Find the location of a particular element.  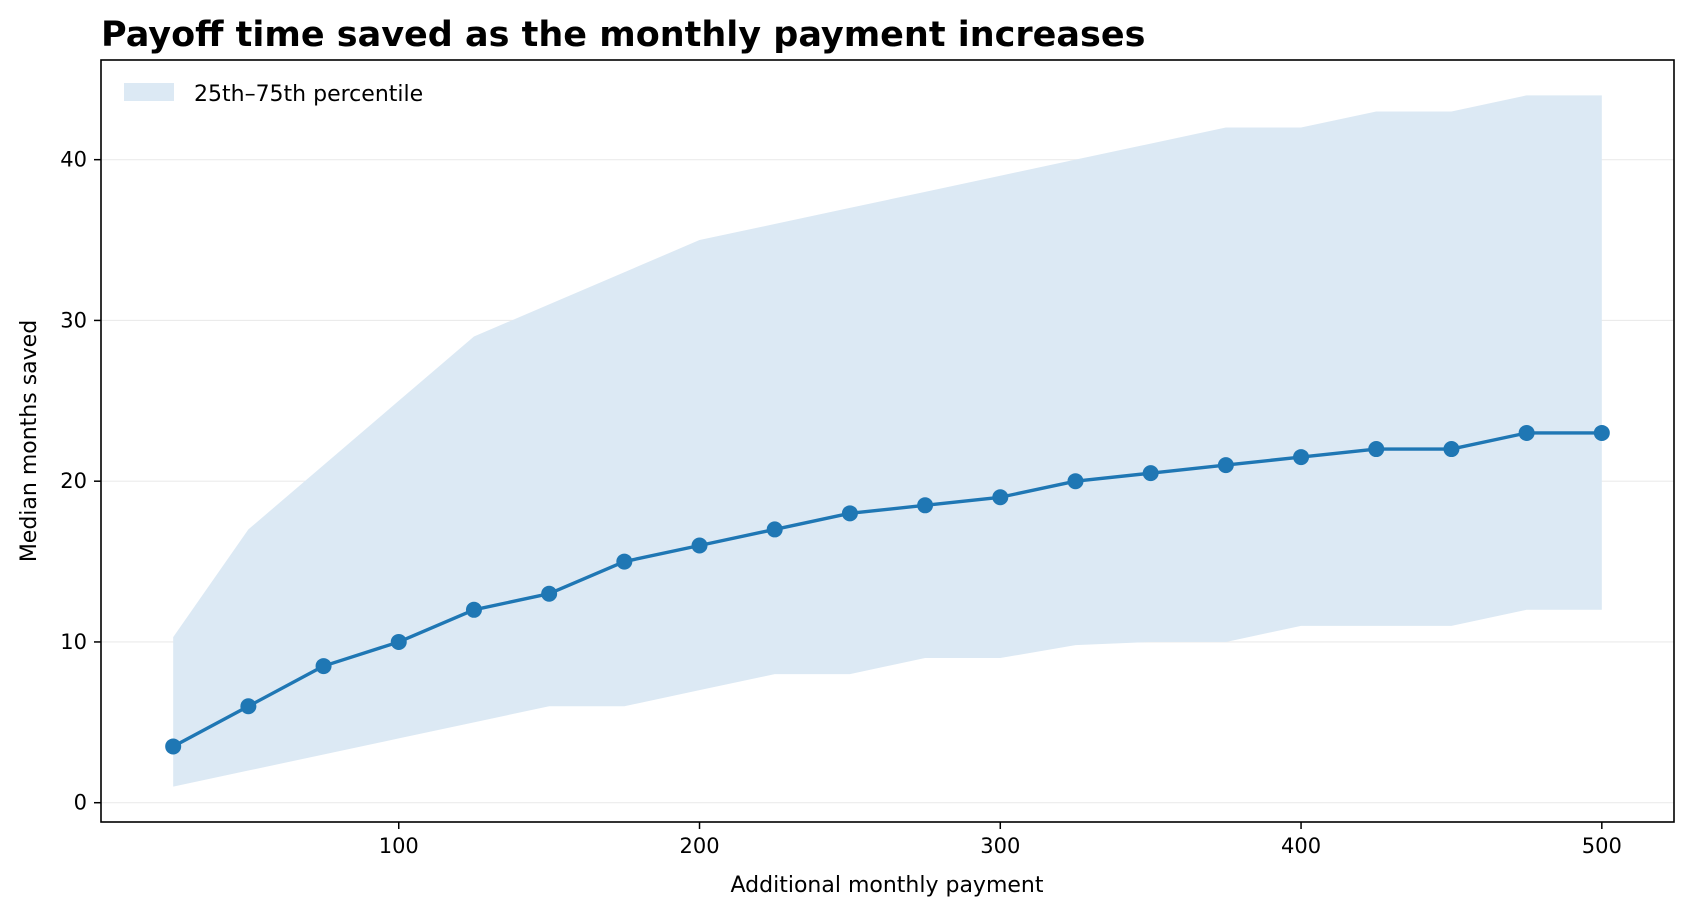

x-axis-ticks: 100 200 300 400 500 is located at coordinates (1000, 840).